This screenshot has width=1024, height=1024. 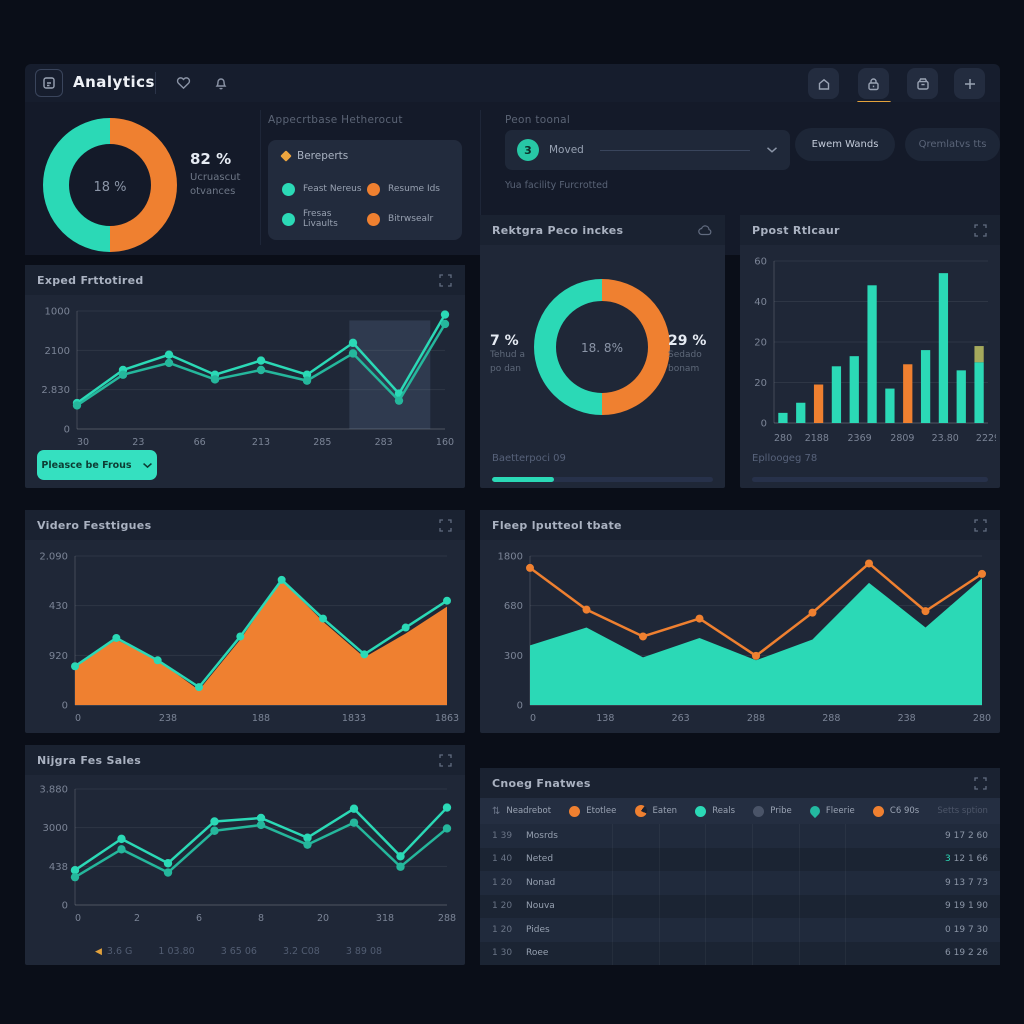 I want to click on panel-table-header: Cnoeg Fnatwes, so click(x=740, y=783).